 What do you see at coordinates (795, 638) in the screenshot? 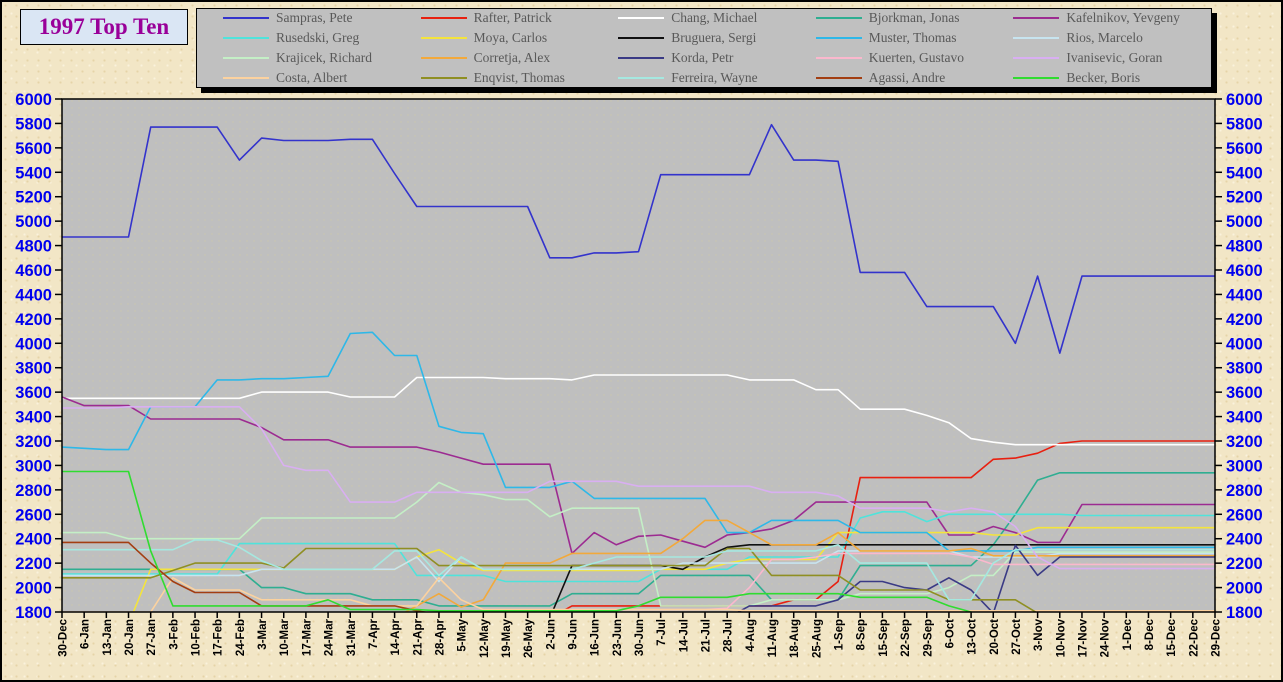
I see `x-tick-label: 18-Aug` at bounding box center [795, 638].